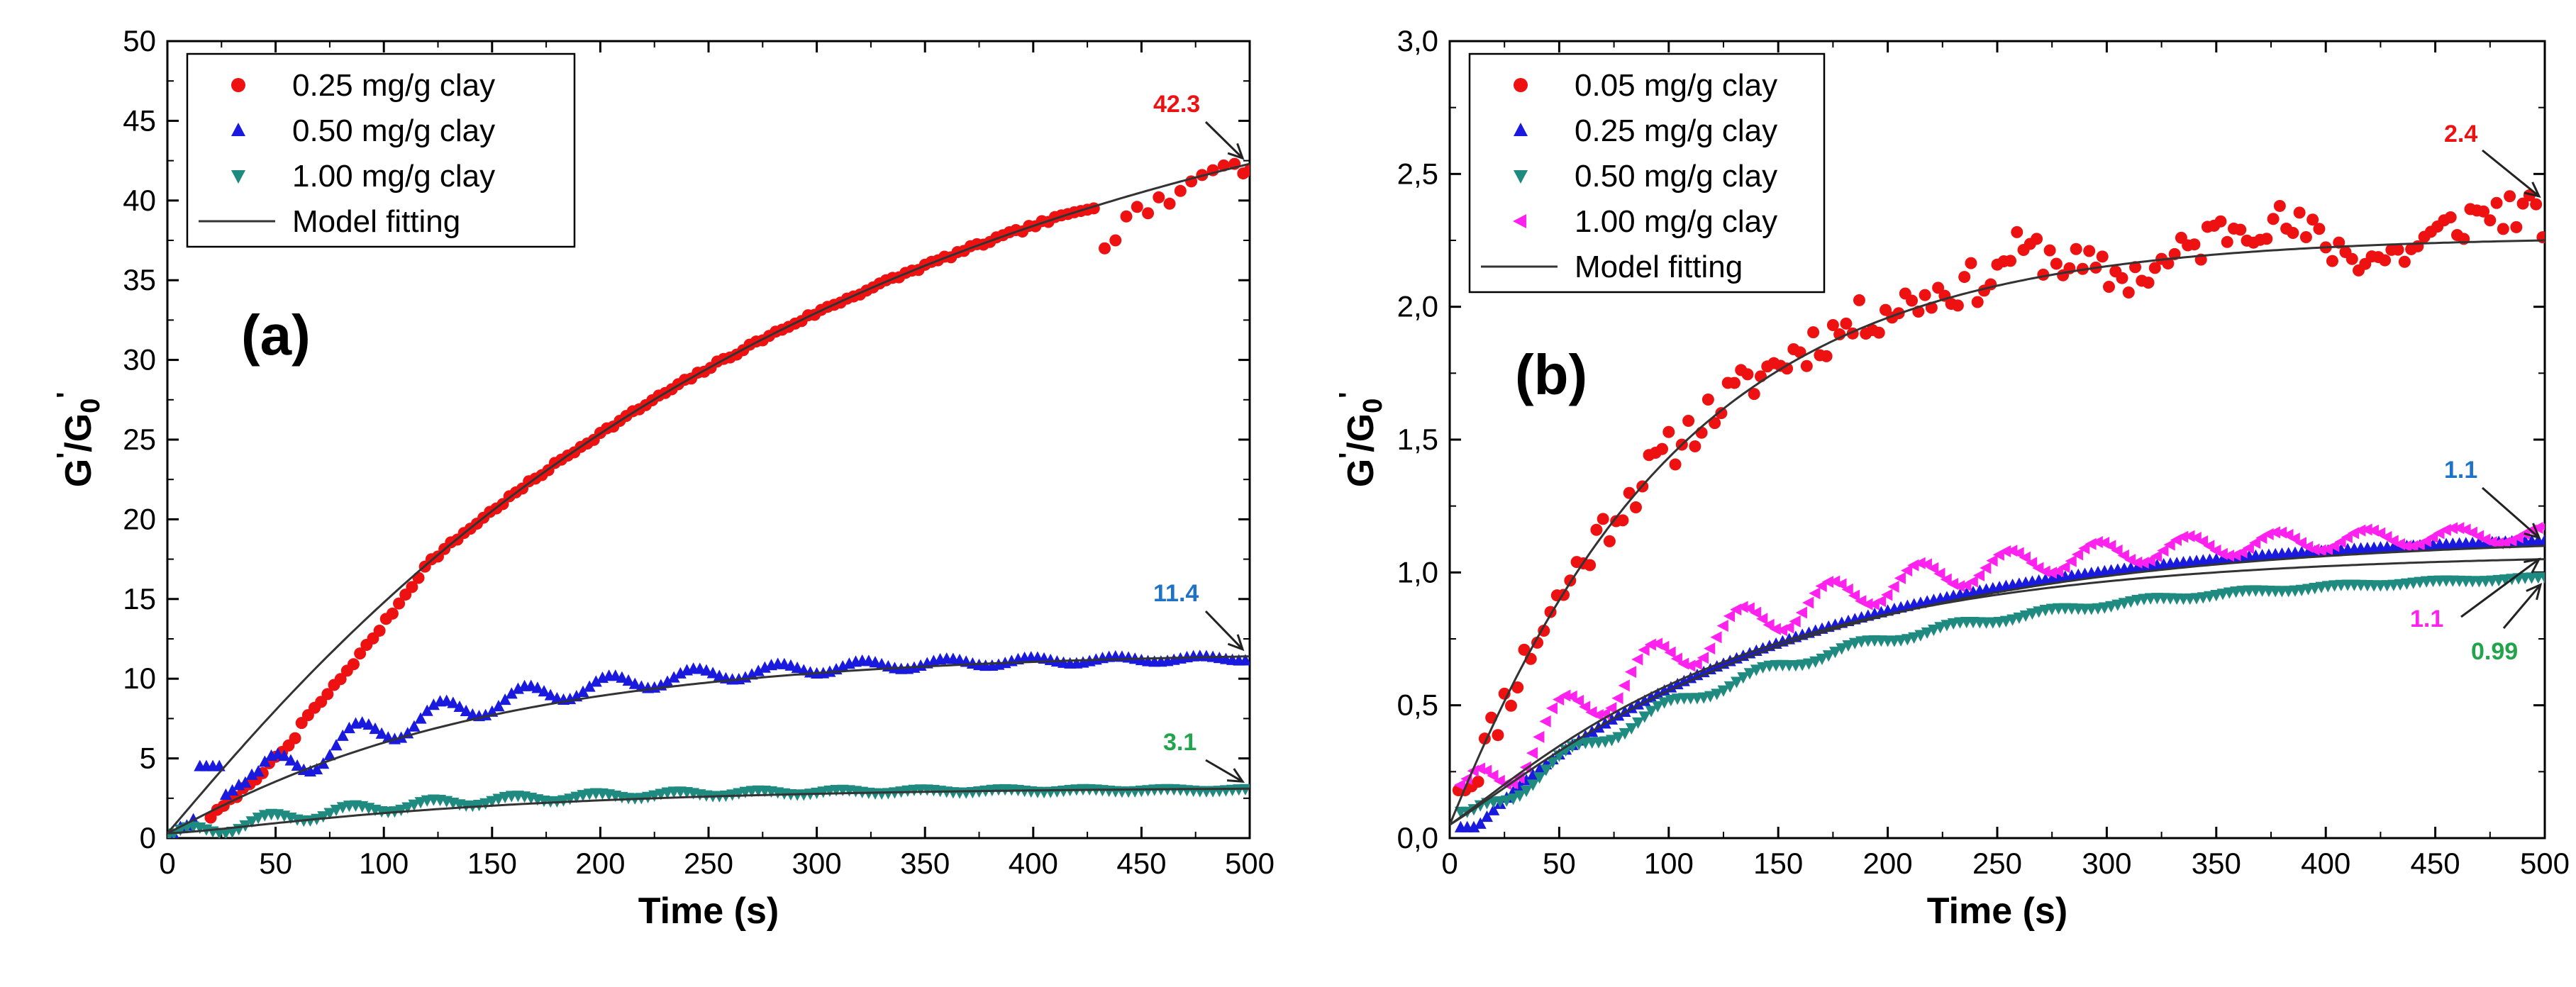 This screenshot has width=2576, height=987. Describe the element at coordinates (2435, 863) in the screenshot. I see `x-tick-label: 450` at that location.